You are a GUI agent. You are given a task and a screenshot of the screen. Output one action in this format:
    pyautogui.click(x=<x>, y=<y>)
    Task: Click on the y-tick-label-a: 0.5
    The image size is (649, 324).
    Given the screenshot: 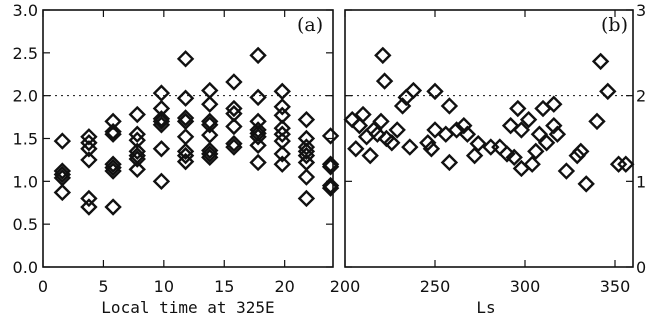 What is the action you would take?
    pyautogui.click(x=25, y=224)
    